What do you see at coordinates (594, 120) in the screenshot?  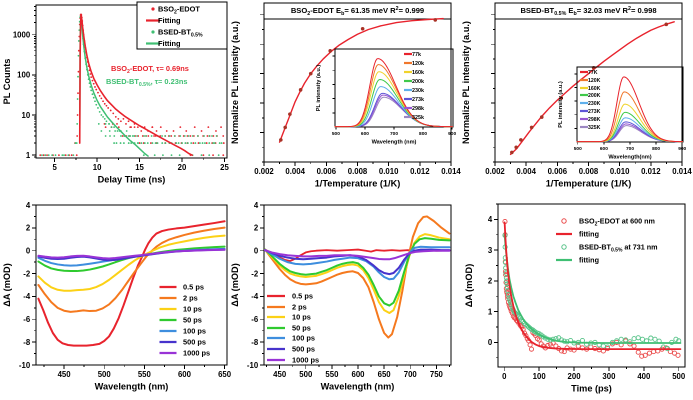 I see `svg-text: 298K` at bounding box center [594, 120].